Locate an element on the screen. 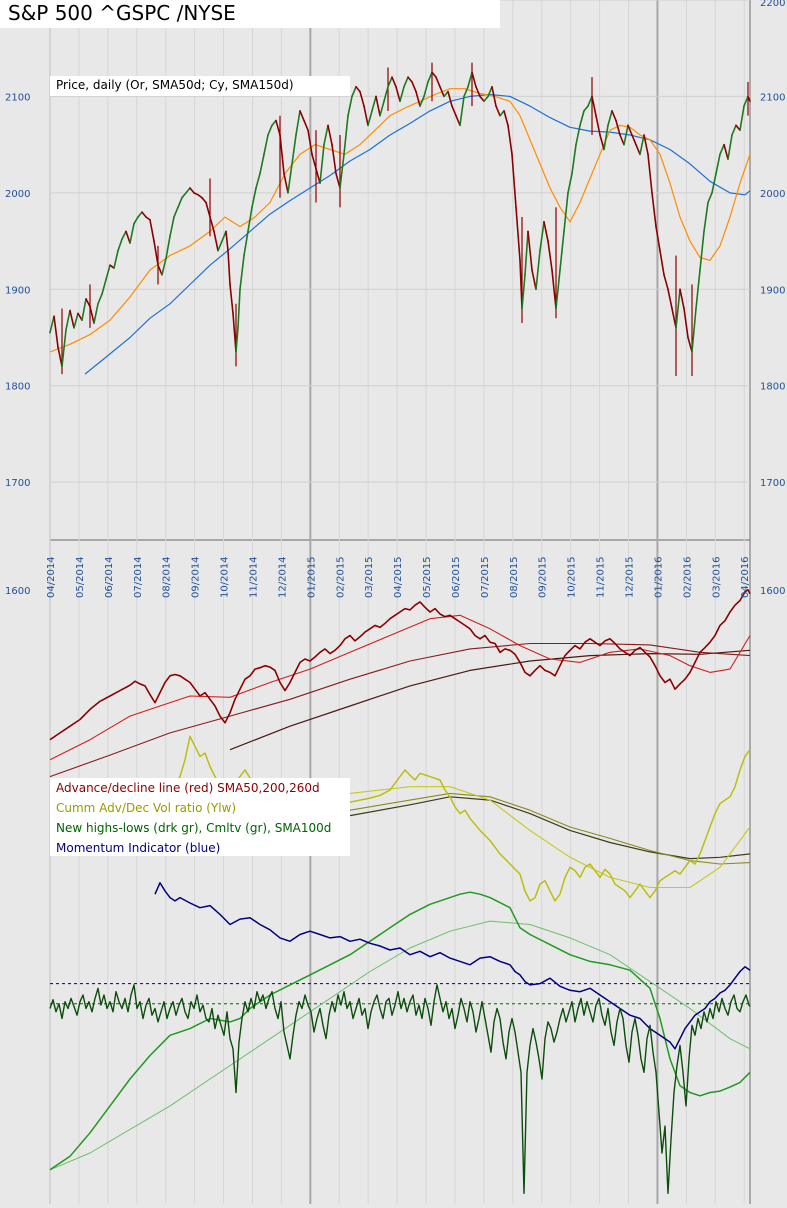 This screenshot has width=787, height=1208. x-tick-label: 11/2015 is located at coordinates (601, 577).